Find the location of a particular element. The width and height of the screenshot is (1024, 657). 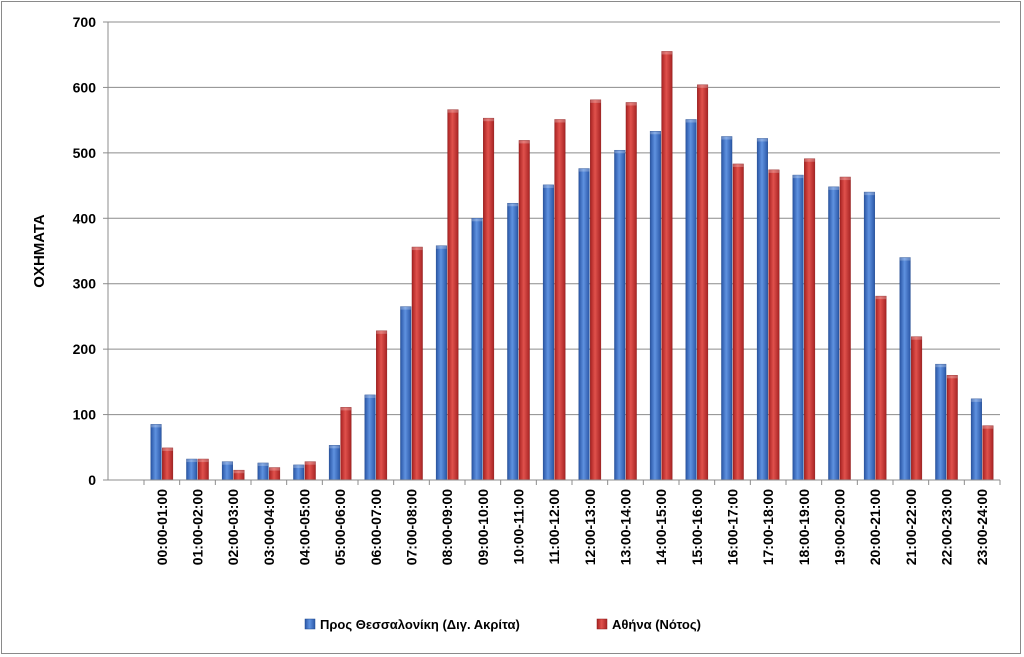

y-tick-label: 300 is located at coordinates (85, 284).